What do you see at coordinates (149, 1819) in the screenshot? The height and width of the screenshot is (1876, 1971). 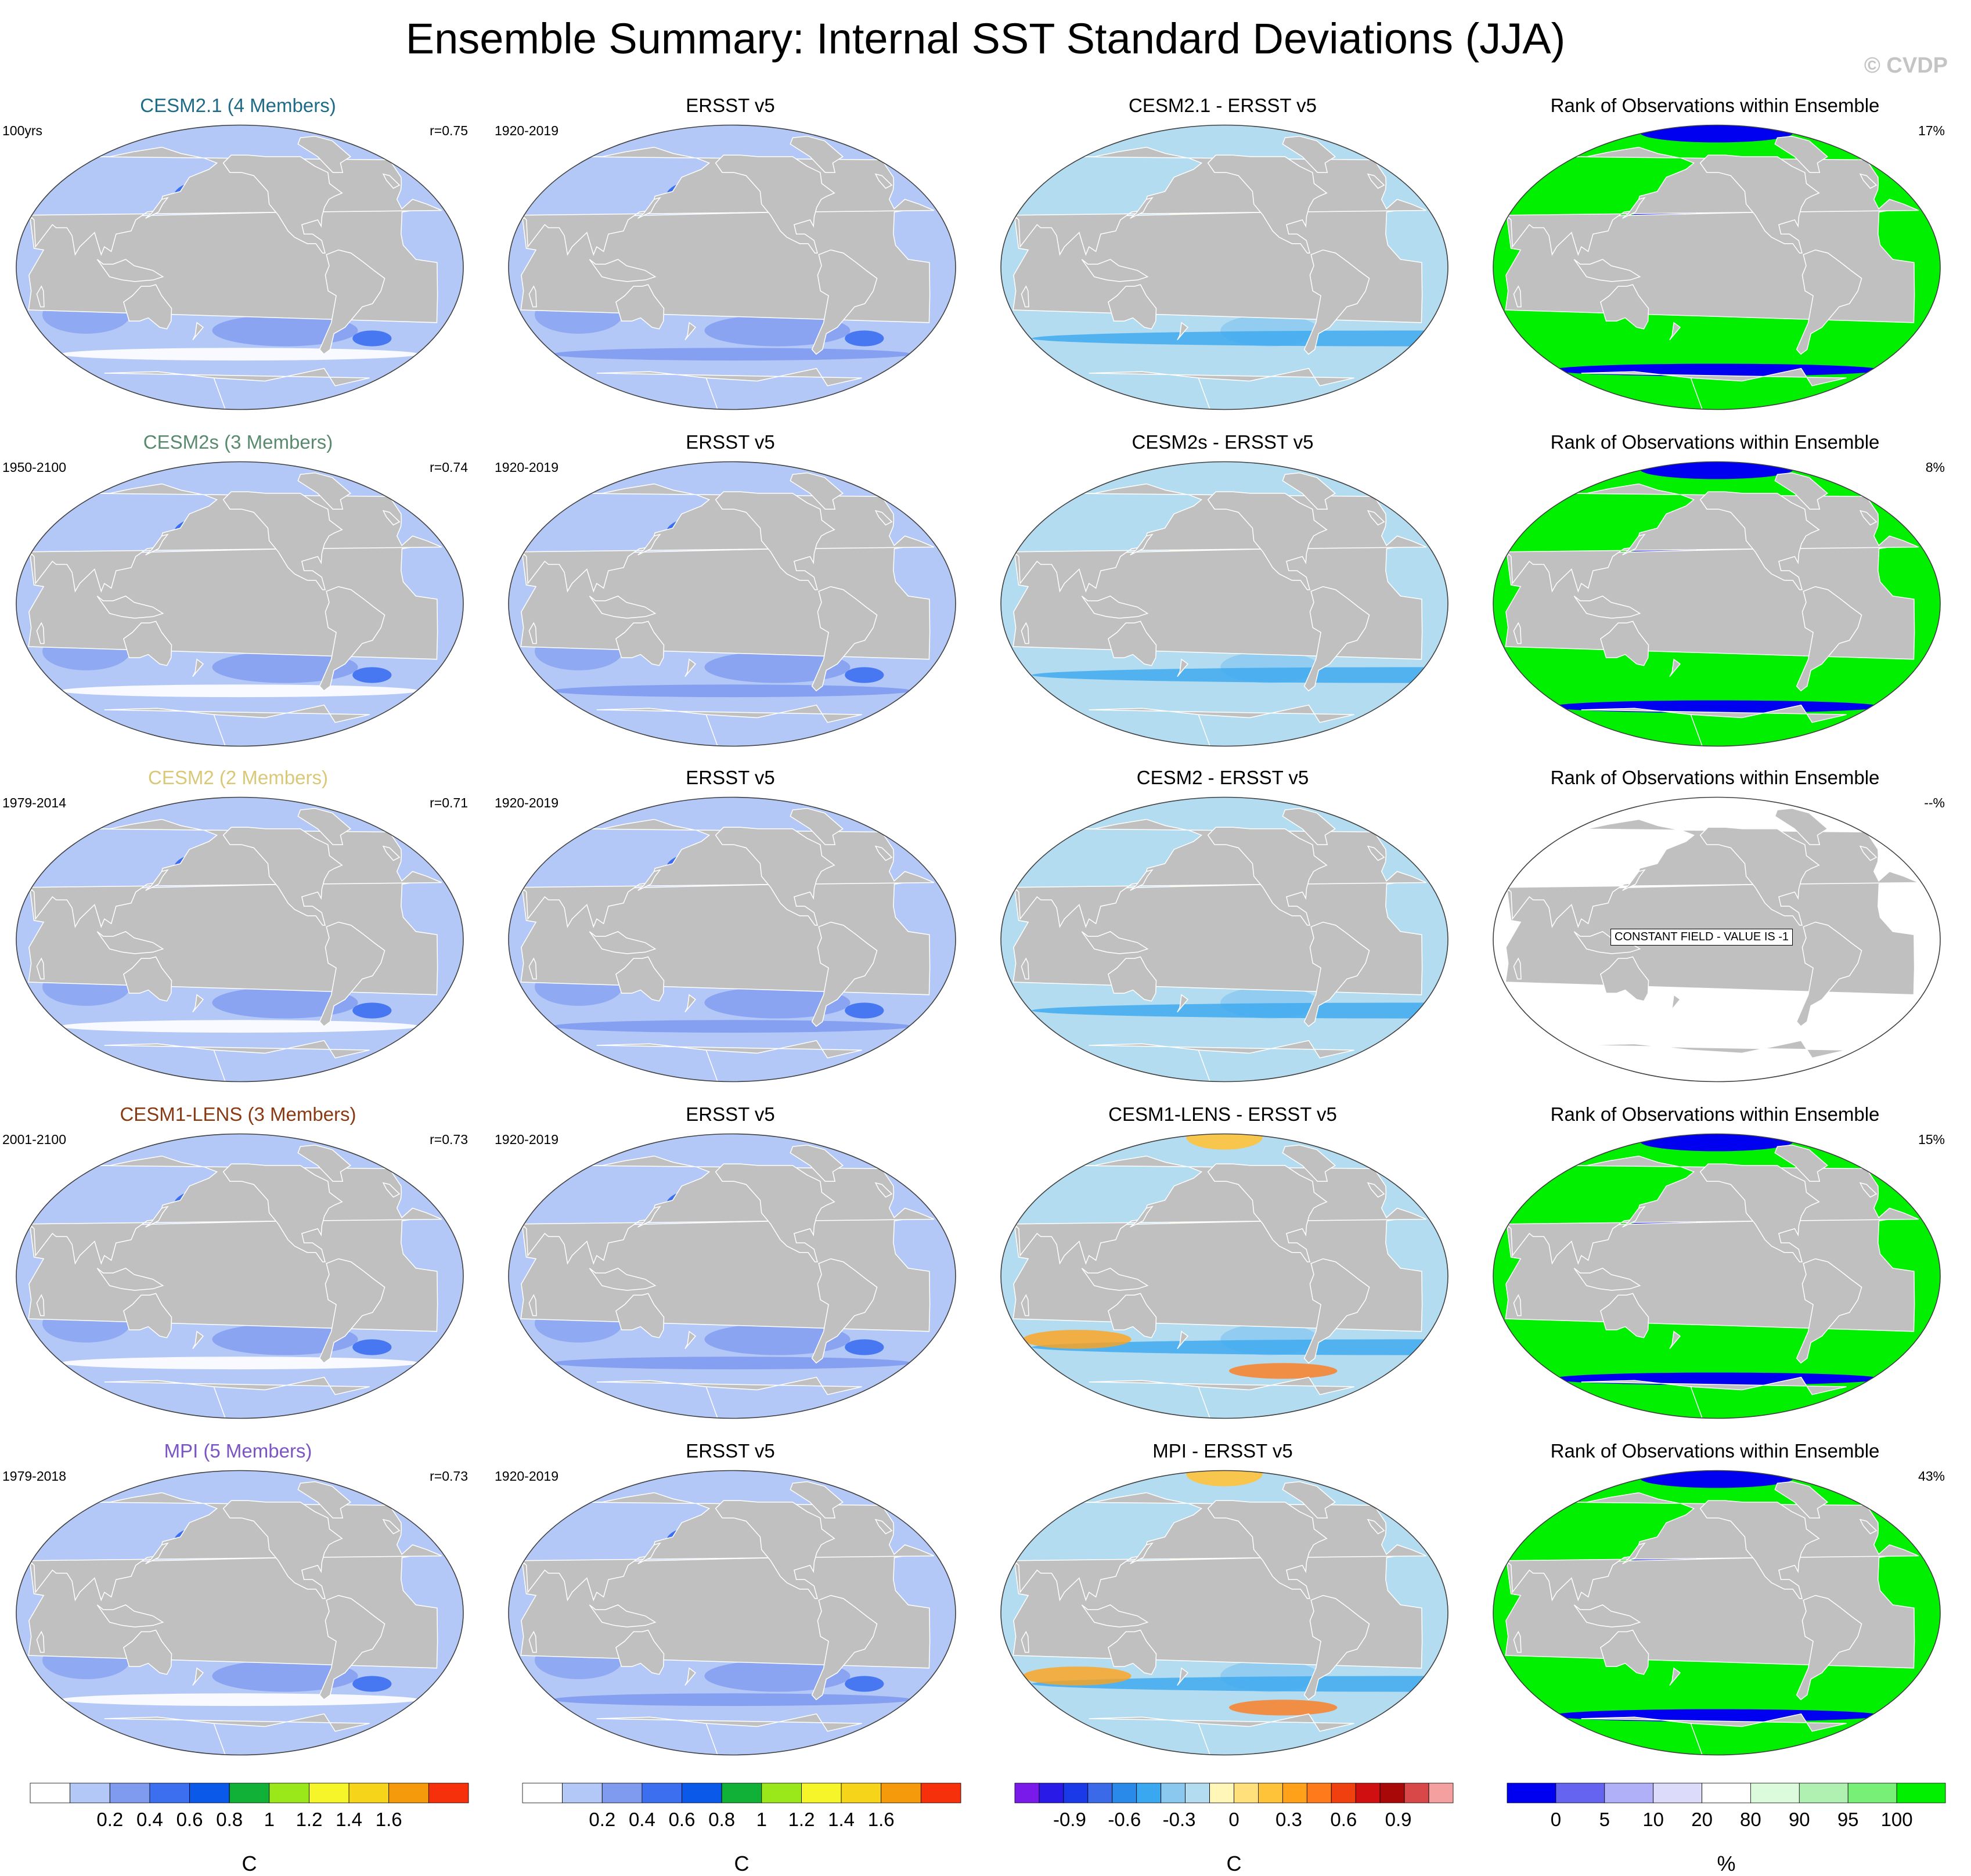 I see `colorbar-tick-label: 0.4` at bounding box center [149, 1819].